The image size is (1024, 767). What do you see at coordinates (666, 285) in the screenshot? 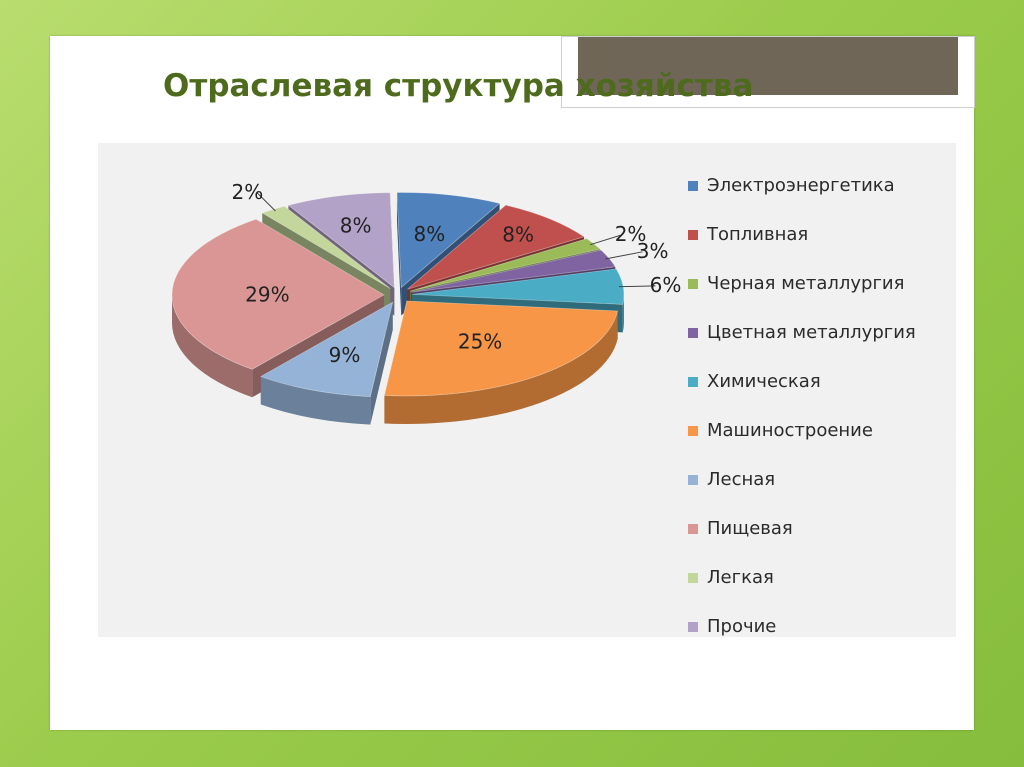
I see `data-label-5: 6%` at bounding box center [666, 285].